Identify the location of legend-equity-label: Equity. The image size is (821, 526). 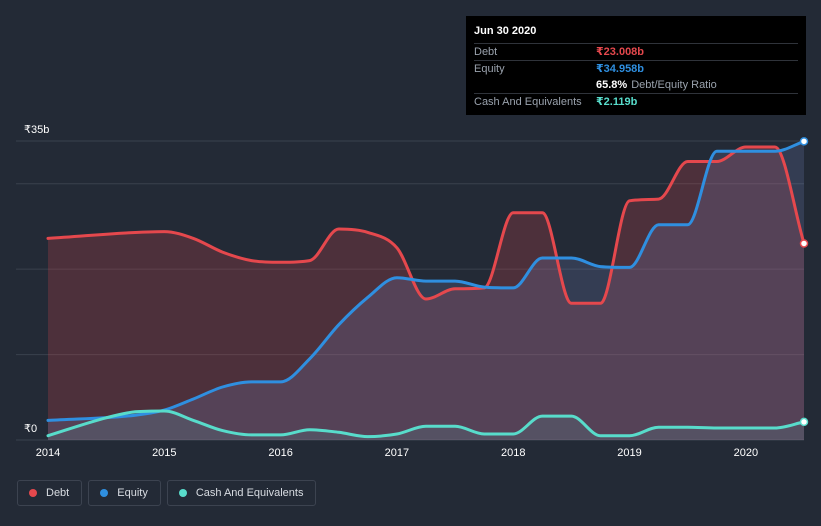
(132, 493).